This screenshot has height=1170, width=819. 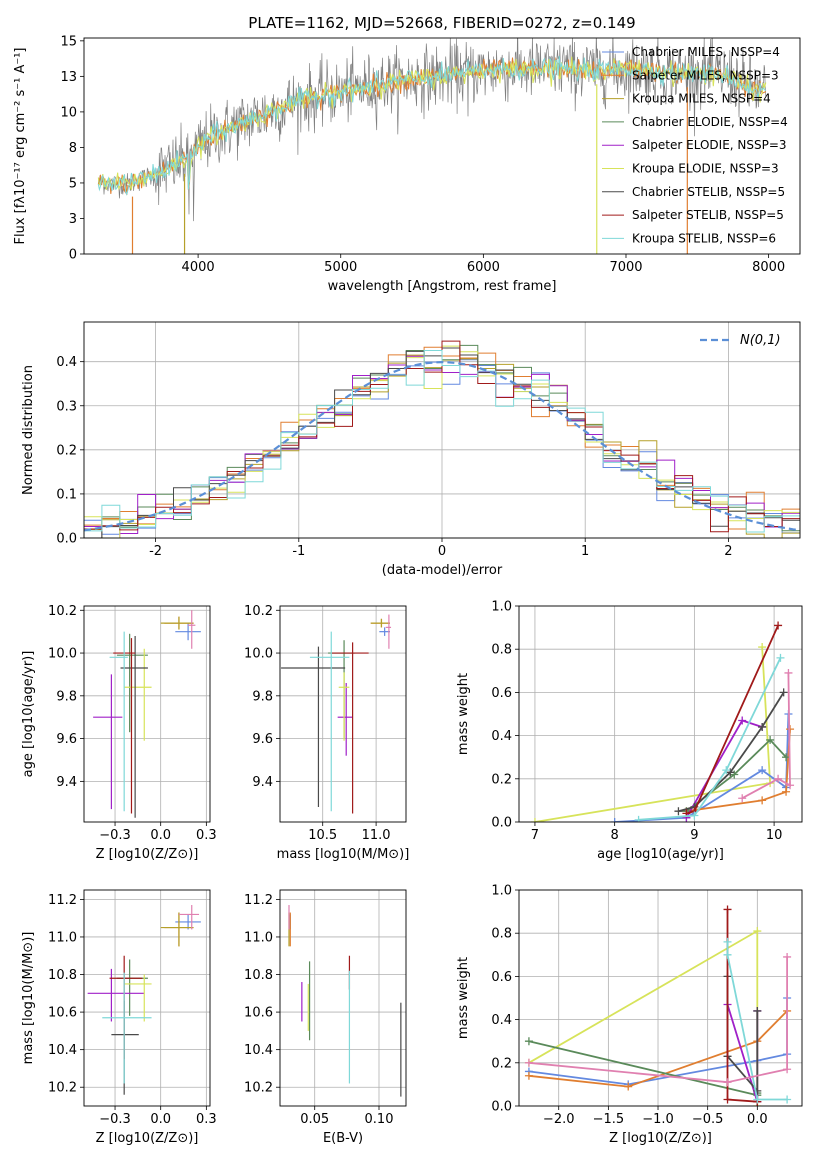 I want to click on x-tick-label: 5000, so click(x=340, y=267).